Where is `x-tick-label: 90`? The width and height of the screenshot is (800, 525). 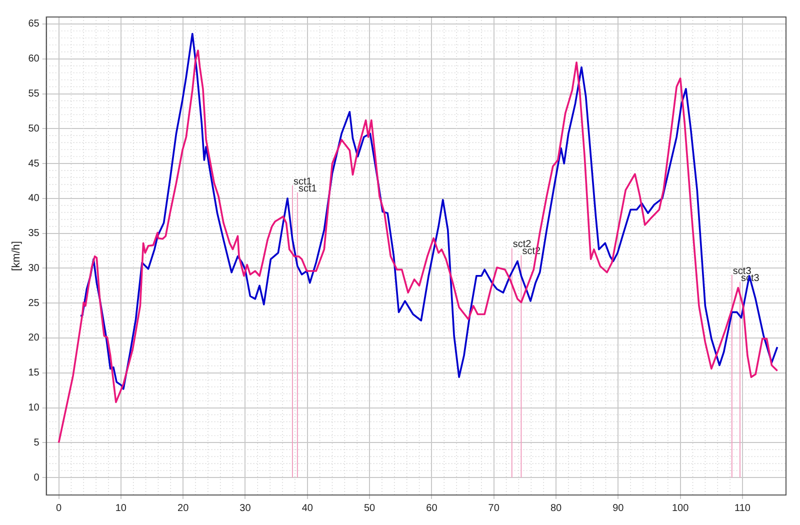
x-tick-label: 90 is located at coordinates (618, 508).